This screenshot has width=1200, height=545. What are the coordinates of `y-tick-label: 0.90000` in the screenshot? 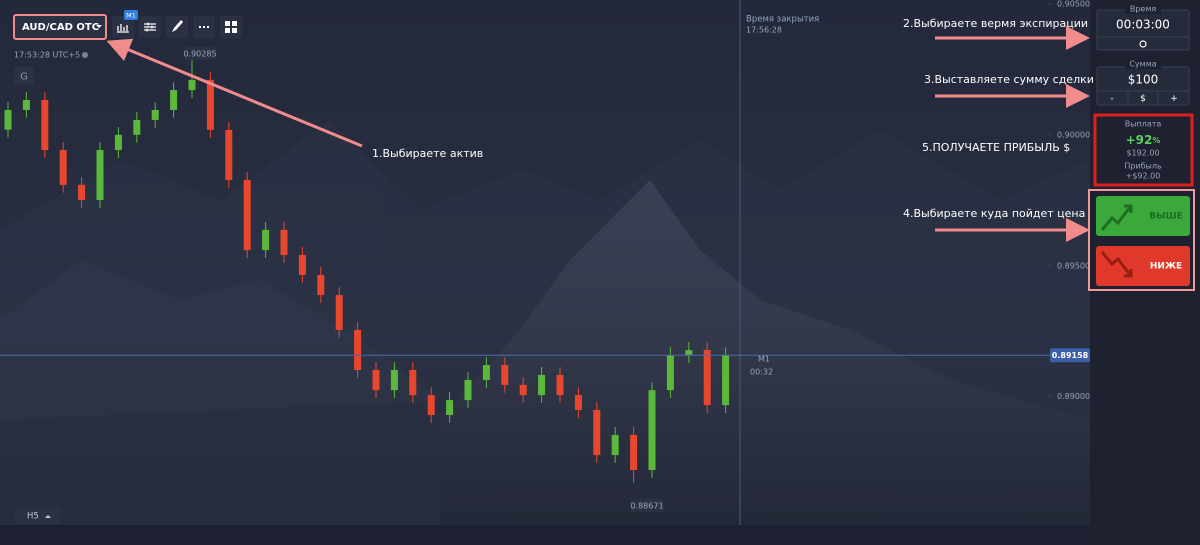 It's located at (1073, 134).